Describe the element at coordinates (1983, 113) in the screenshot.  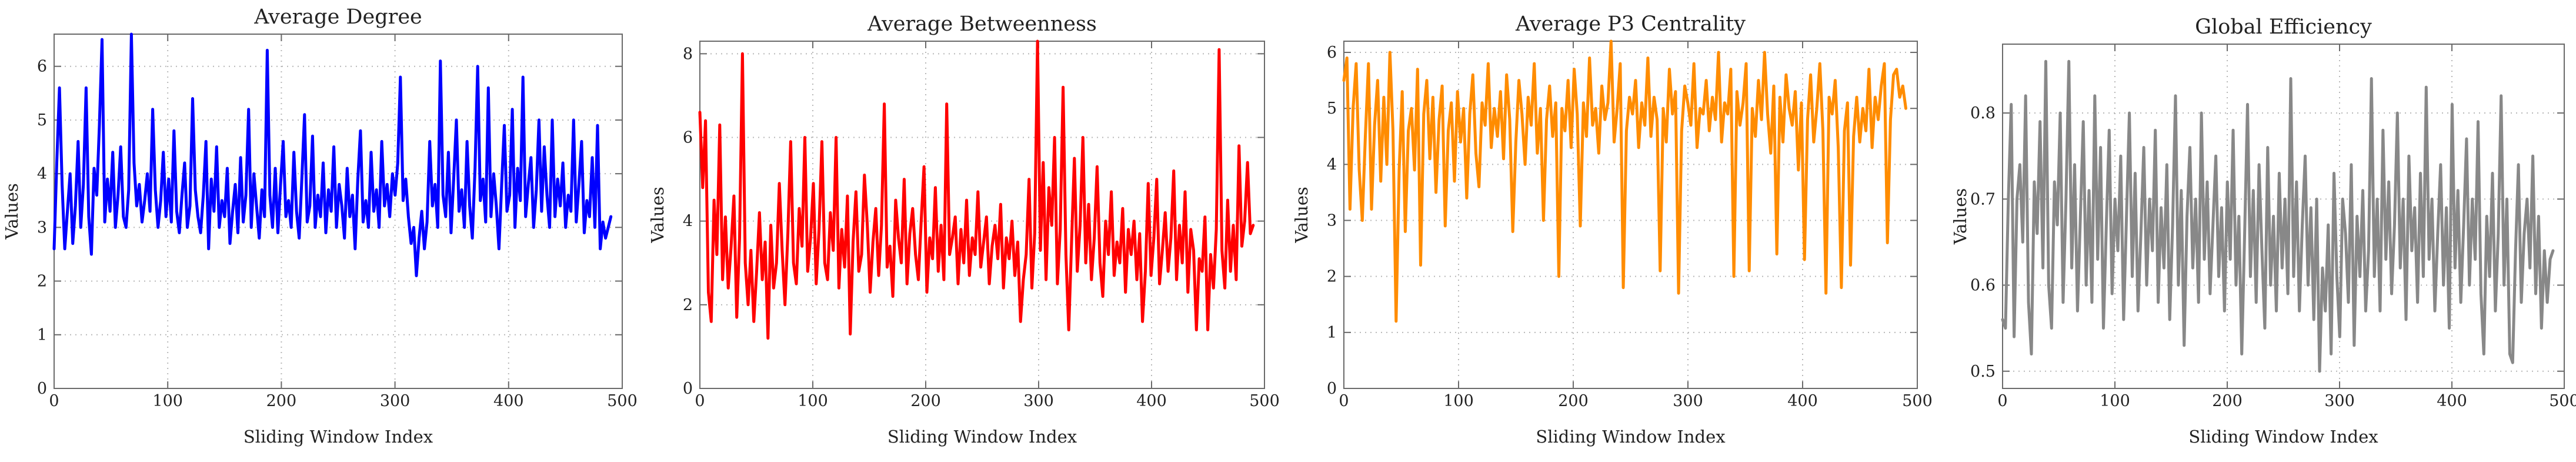
I see `y-tick-label: 0.8` at that location.